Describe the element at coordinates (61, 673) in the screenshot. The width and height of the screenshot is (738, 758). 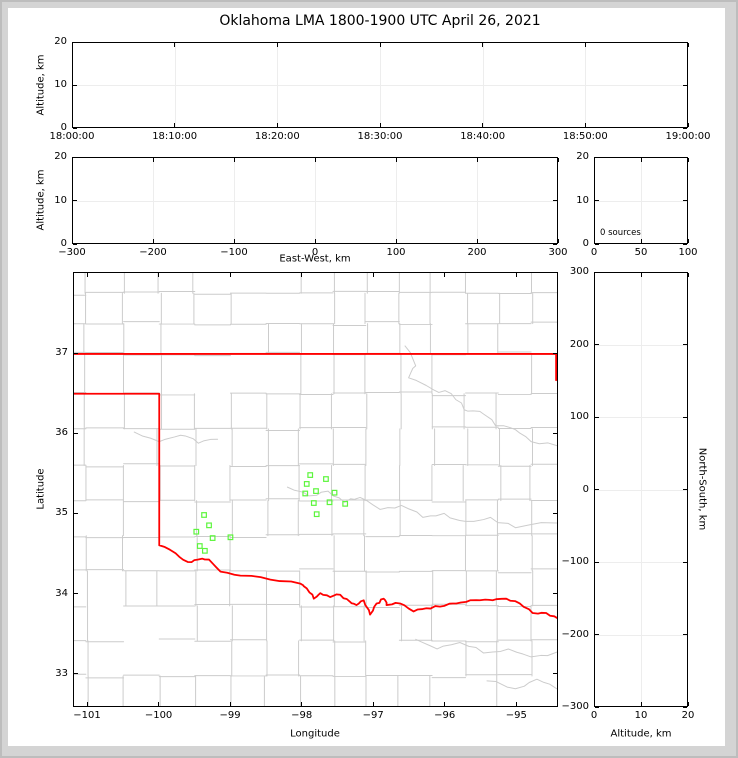
I see `tick-label: 33` at that location.